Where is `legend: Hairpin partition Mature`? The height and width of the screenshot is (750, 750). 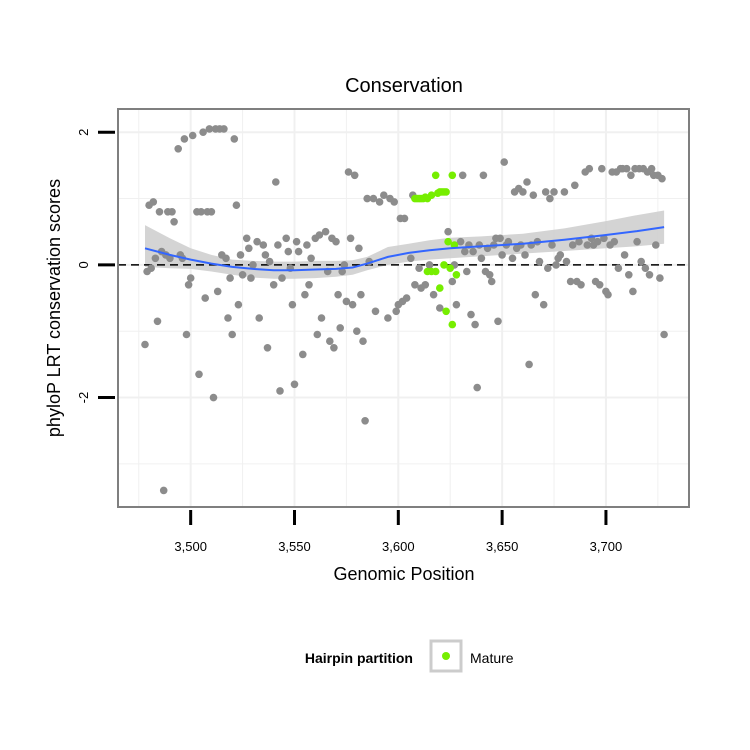 legend: Hairpin partition Mature is located at coordinates (409, 656).